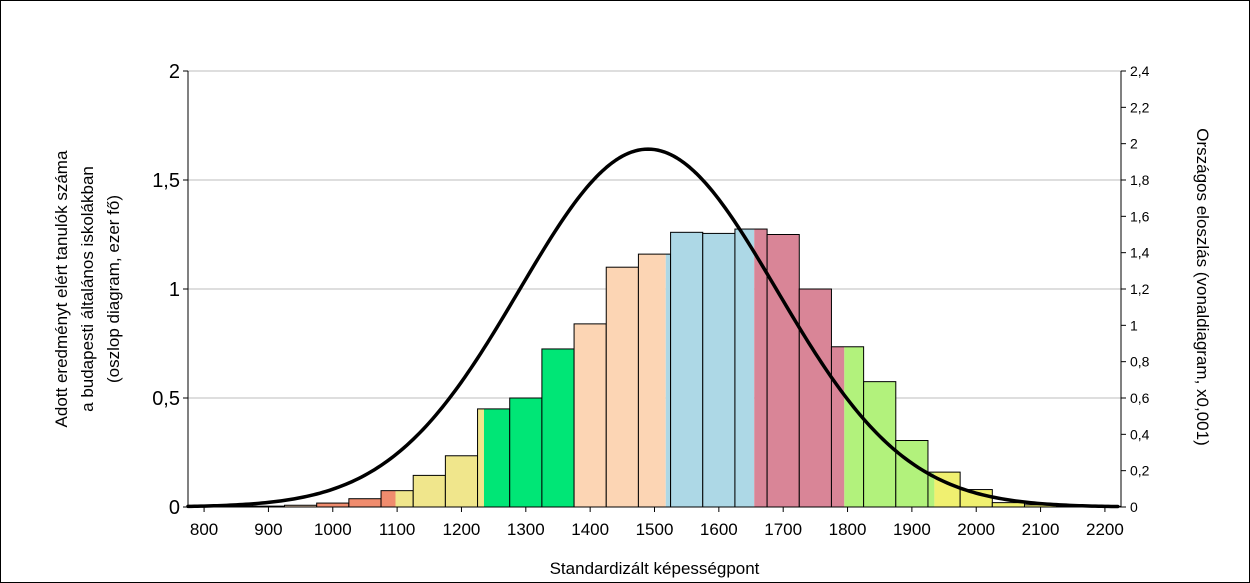 The height and width of the screenshot is (583, 1250). I want to click on y2-tick-label-12: 2,4, so click(1140, 71).